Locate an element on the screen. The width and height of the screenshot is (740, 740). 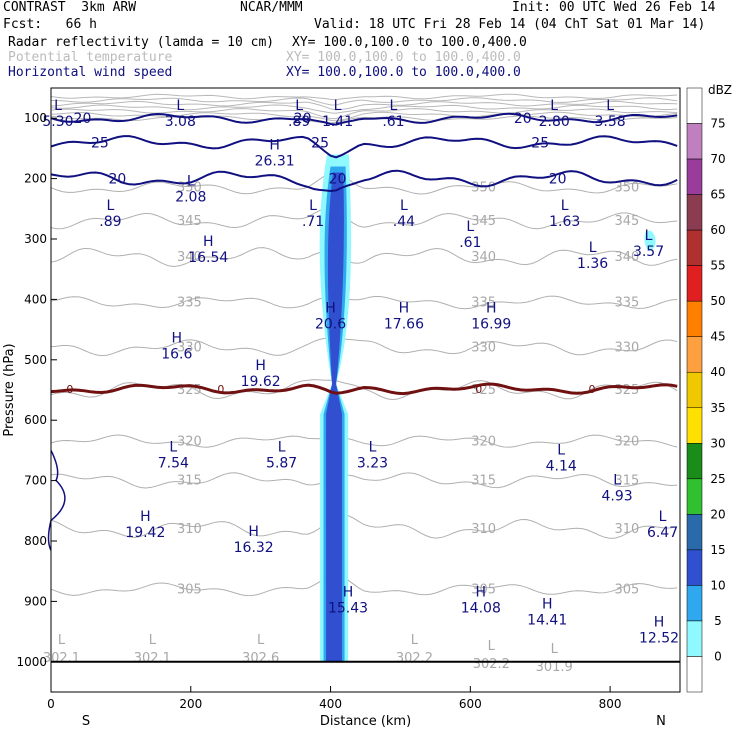
init-time: Init: 00 UTC Wed 26 Feb 14 is located at coordinates (614, 7).